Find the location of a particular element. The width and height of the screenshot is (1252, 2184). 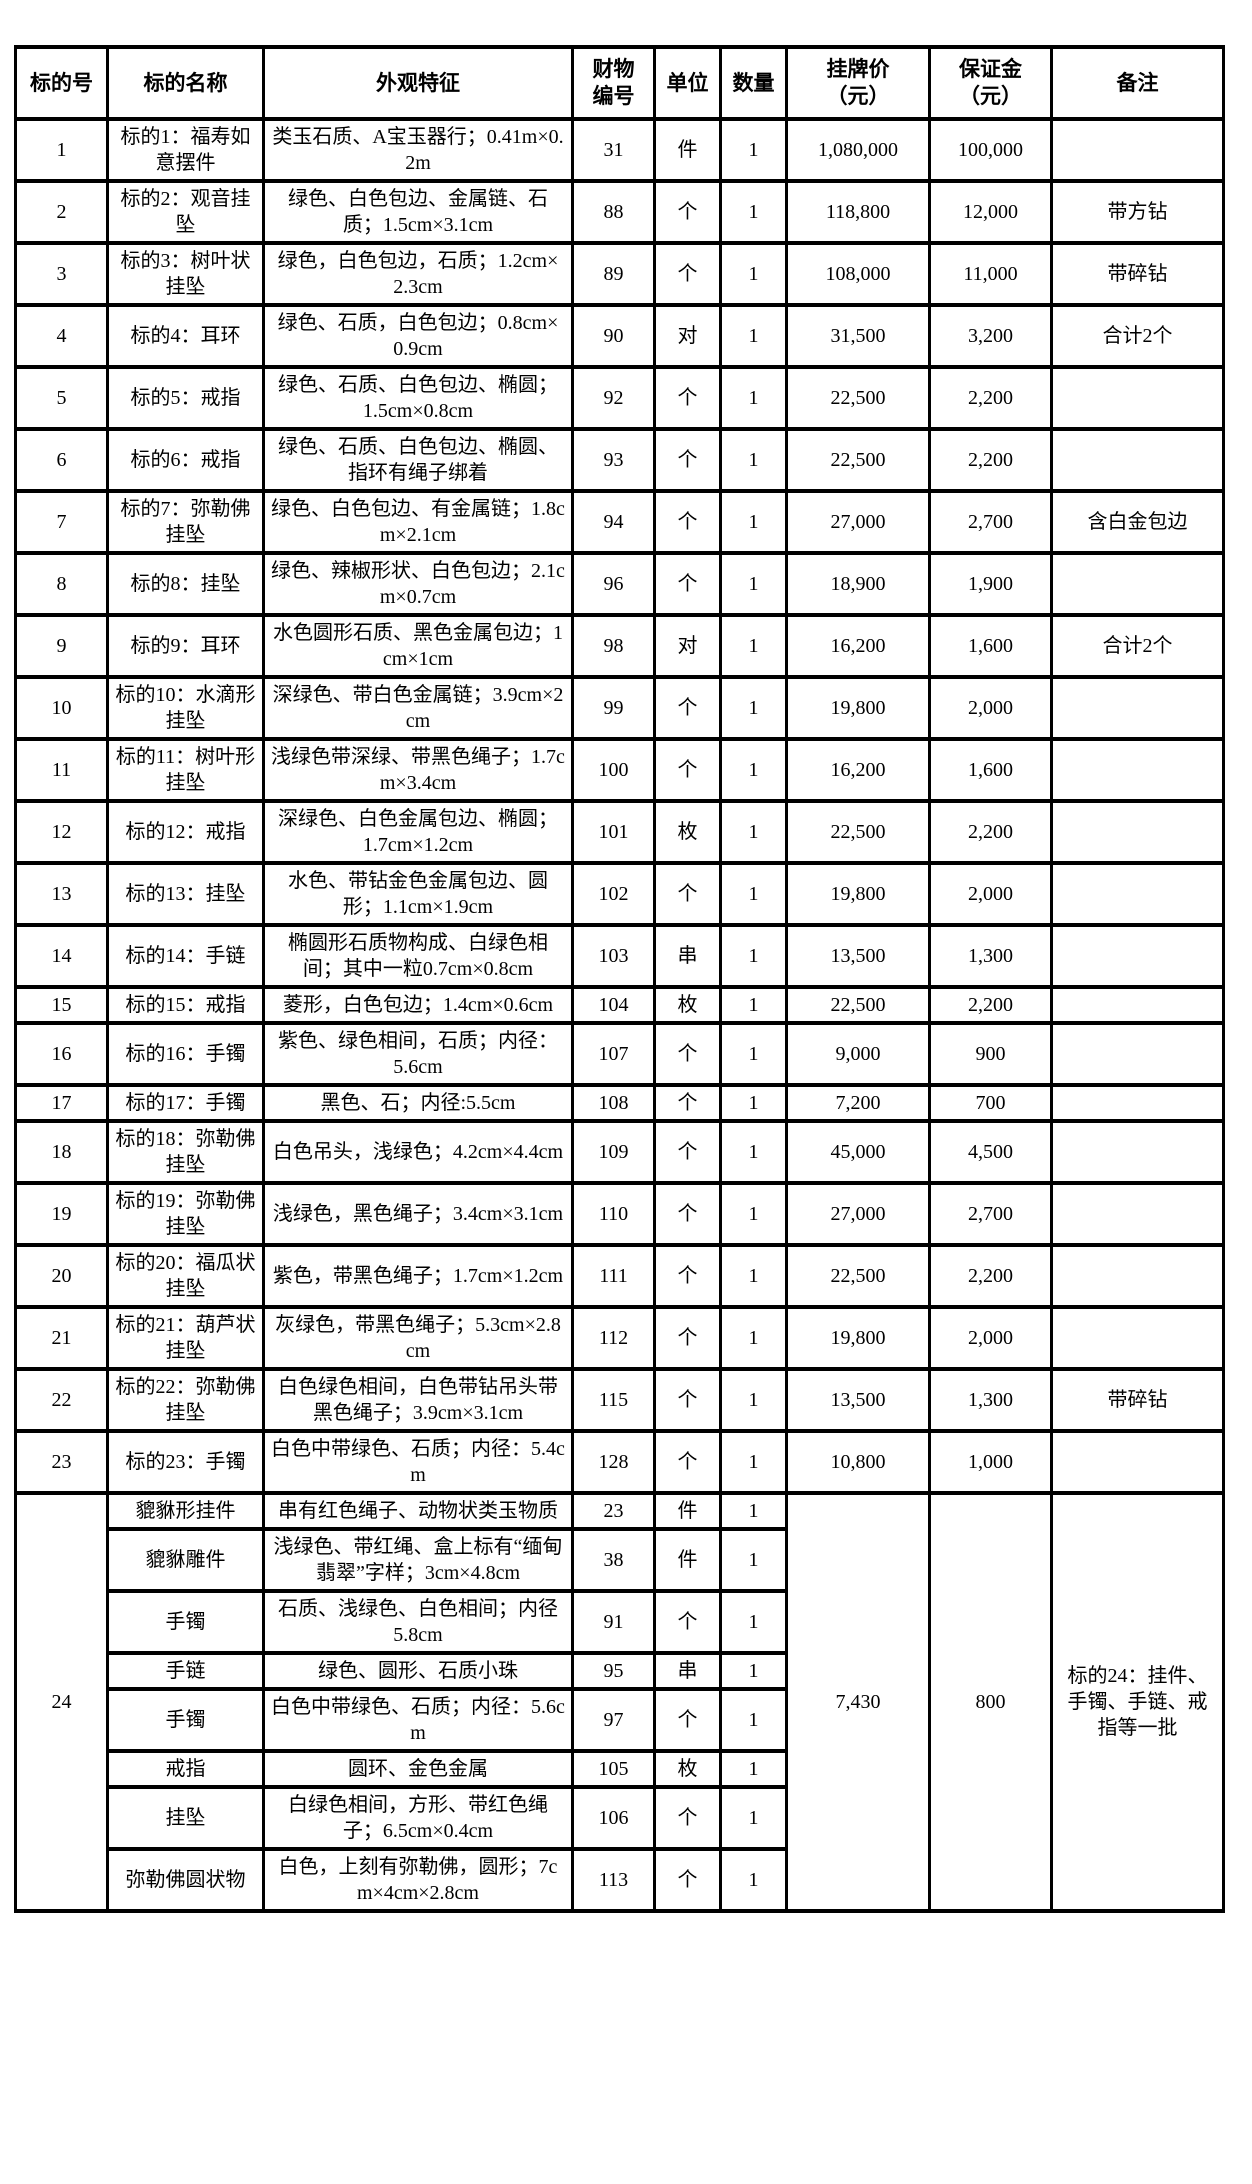

deposit-cell: 1,900 is located at coordinates (990, 584).